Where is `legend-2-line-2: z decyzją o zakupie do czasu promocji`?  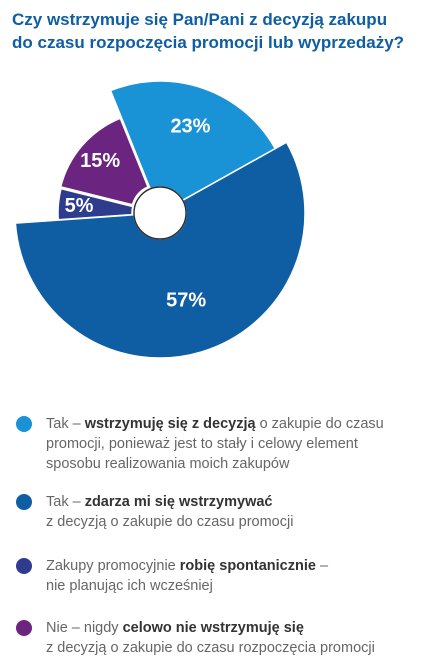 legend-2-line-2: z decyzją o zakupie do czasu promocji is located at coordinates (170, 522).